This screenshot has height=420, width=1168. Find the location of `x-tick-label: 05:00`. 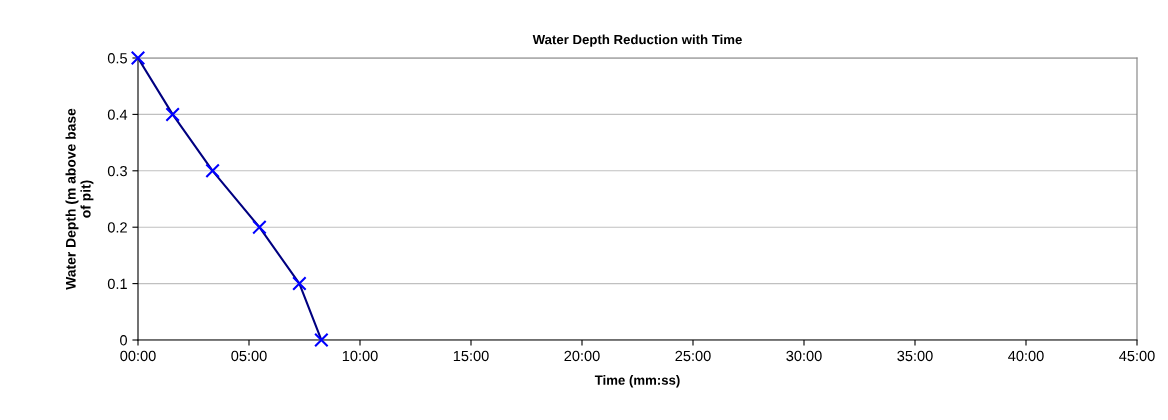

x-tick-label: 05:00 is located at coordinates (249, 356).